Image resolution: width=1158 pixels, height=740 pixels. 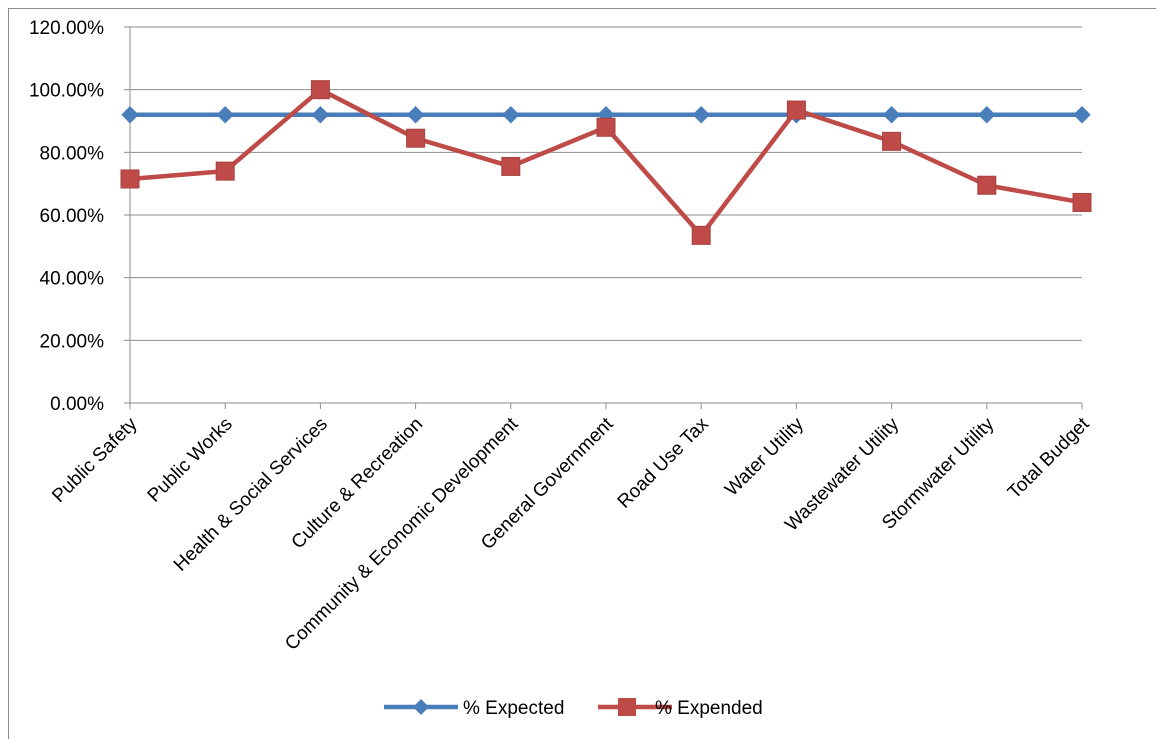 What do you see at coordinates (573, 708) in the screenshot?
I see `legend: % Expected % Expended` at bounding box center [573, 708].